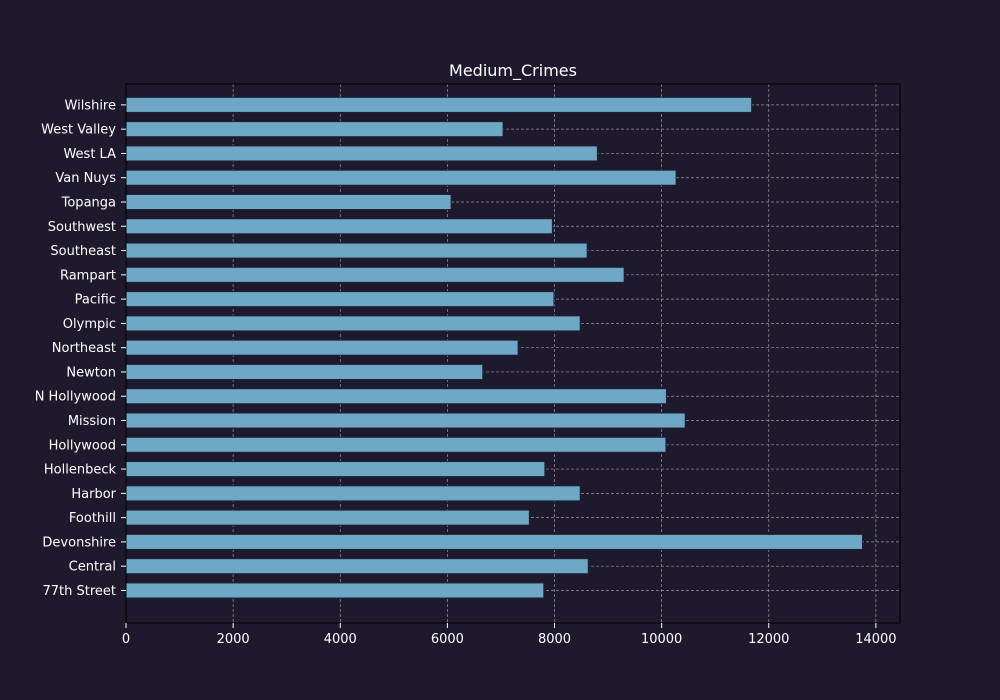 The height and width of the screenshot is (700, 1000). What do you see at coordinates (335, 469) in the screenshot?
I see `bar-hollenbeck` at bounding box center [335, 469].